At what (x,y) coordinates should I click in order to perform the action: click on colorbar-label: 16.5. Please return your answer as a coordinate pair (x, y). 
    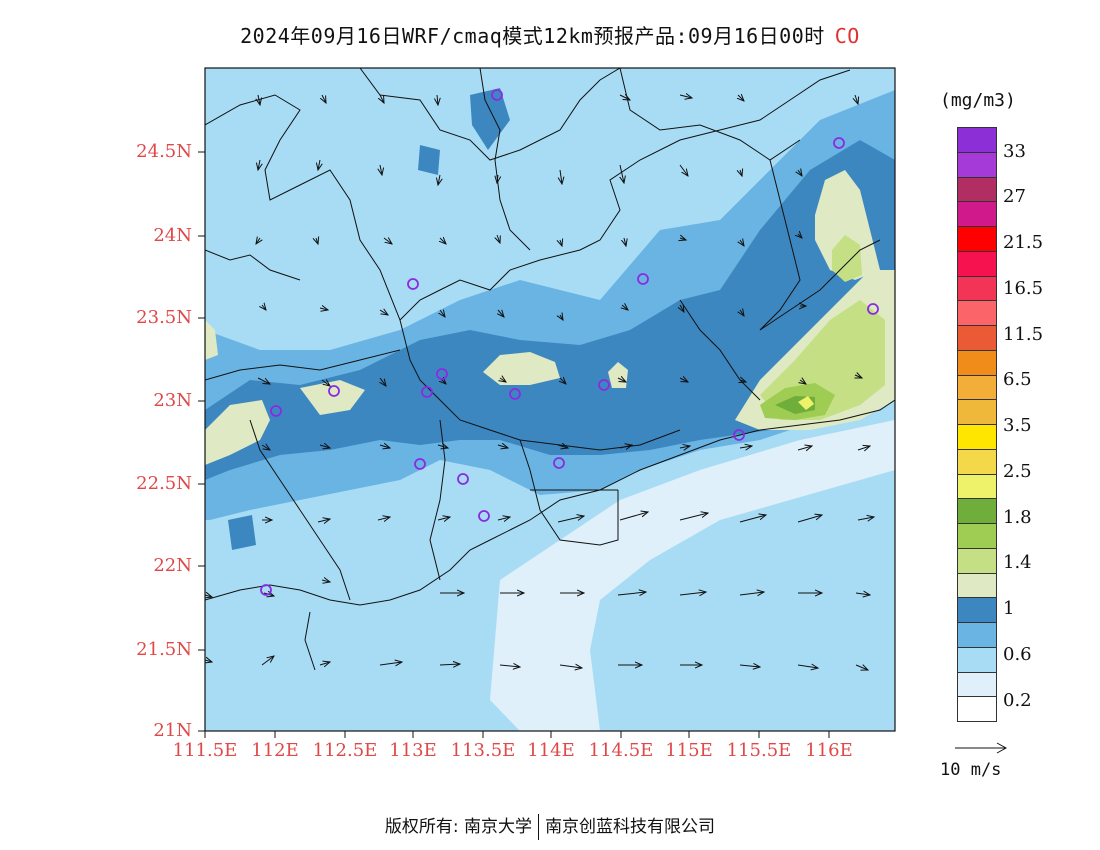
    Looking at the image, I should click on (1023, 288).